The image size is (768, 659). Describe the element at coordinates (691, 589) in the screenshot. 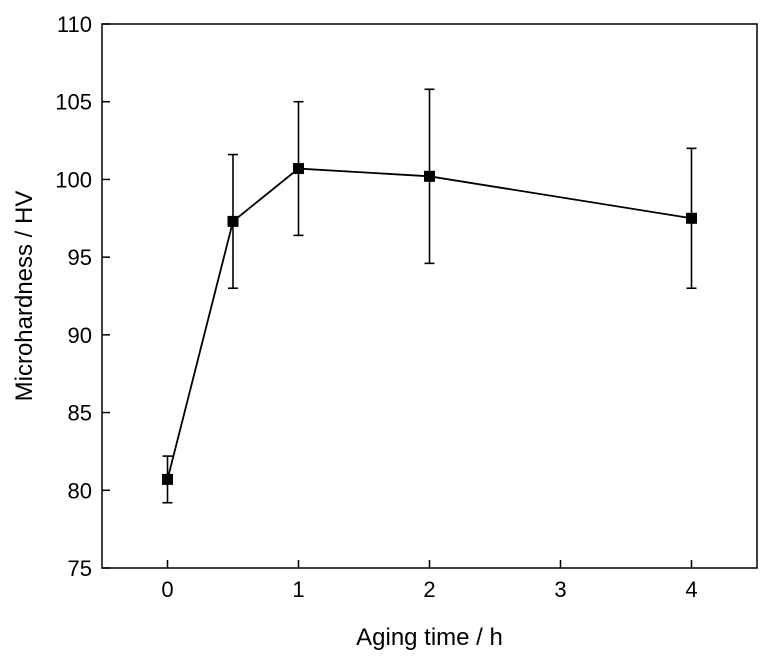

I see `x-tick-label: 4` at that location.